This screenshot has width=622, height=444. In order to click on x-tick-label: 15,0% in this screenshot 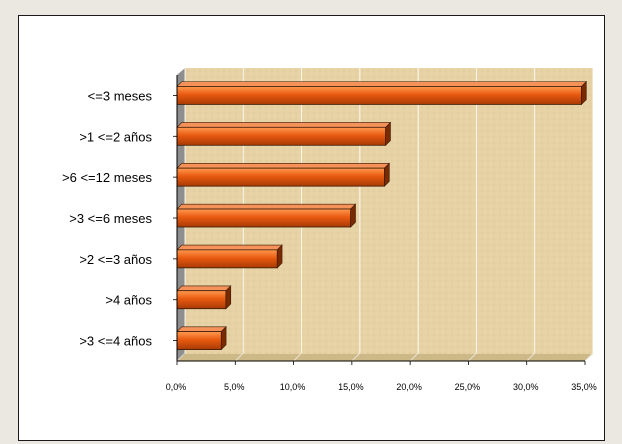, I will do `click(351, 387)`.